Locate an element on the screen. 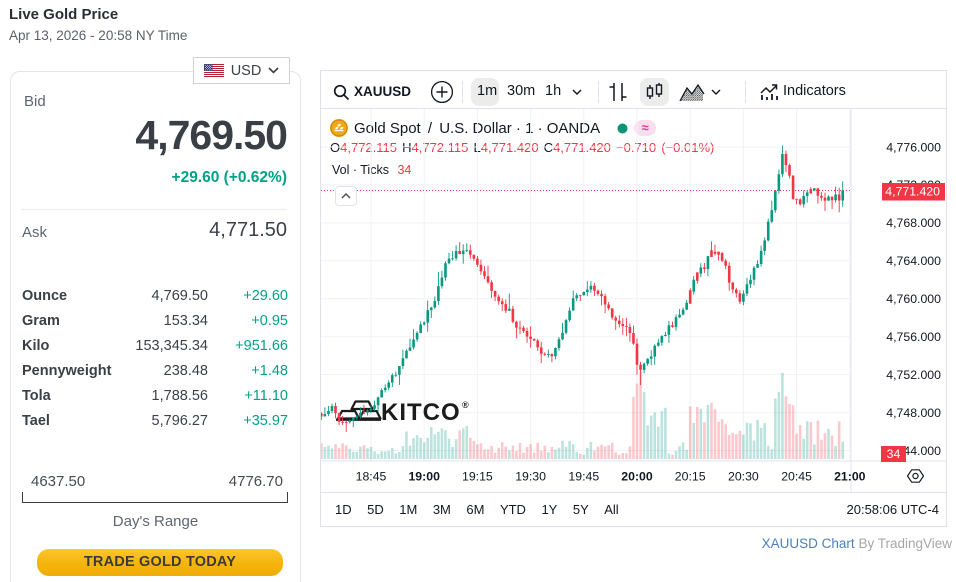  svg-text: 20:45 is located at coordinates (796, 477).